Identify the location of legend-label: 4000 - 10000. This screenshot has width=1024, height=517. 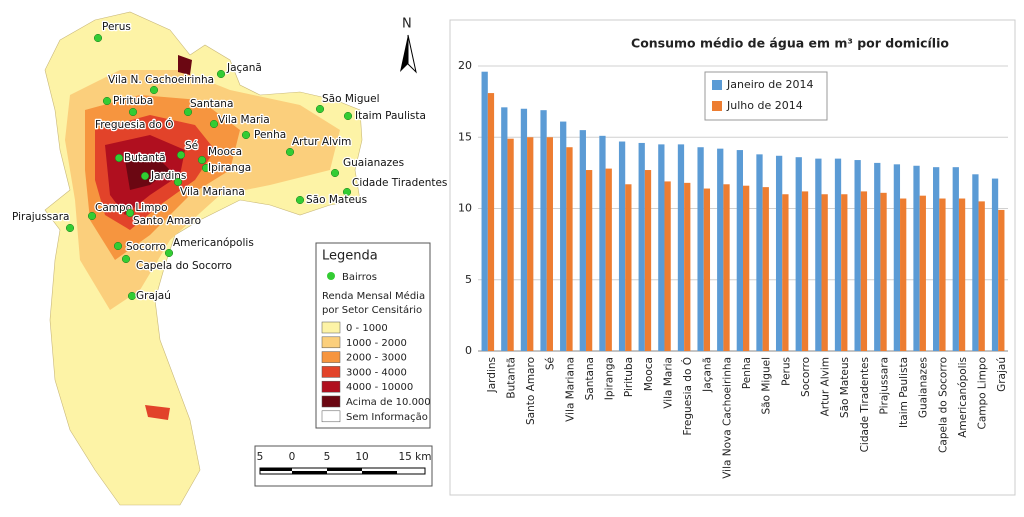
(379, 387).